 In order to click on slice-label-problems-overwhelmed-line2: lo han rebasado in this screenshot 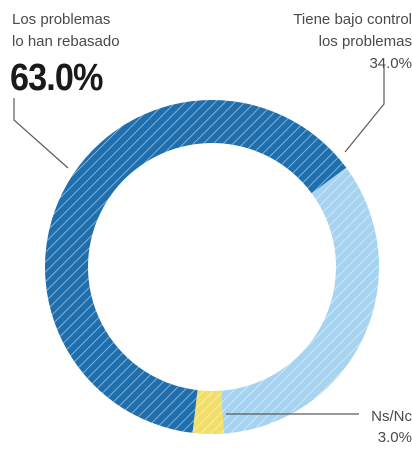, I will do `click(66, 41)`.